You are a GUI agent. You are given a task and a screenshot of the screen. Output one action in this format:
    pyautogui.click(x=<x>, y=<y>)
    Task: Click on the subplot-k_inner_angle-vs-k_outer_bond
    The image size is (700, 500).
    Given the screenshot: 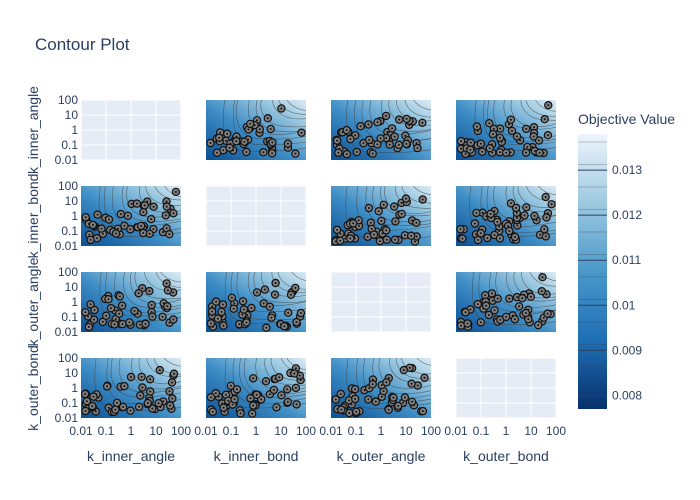 What is the action you would take?
    pyautogui.click(x=506, y=130)
    